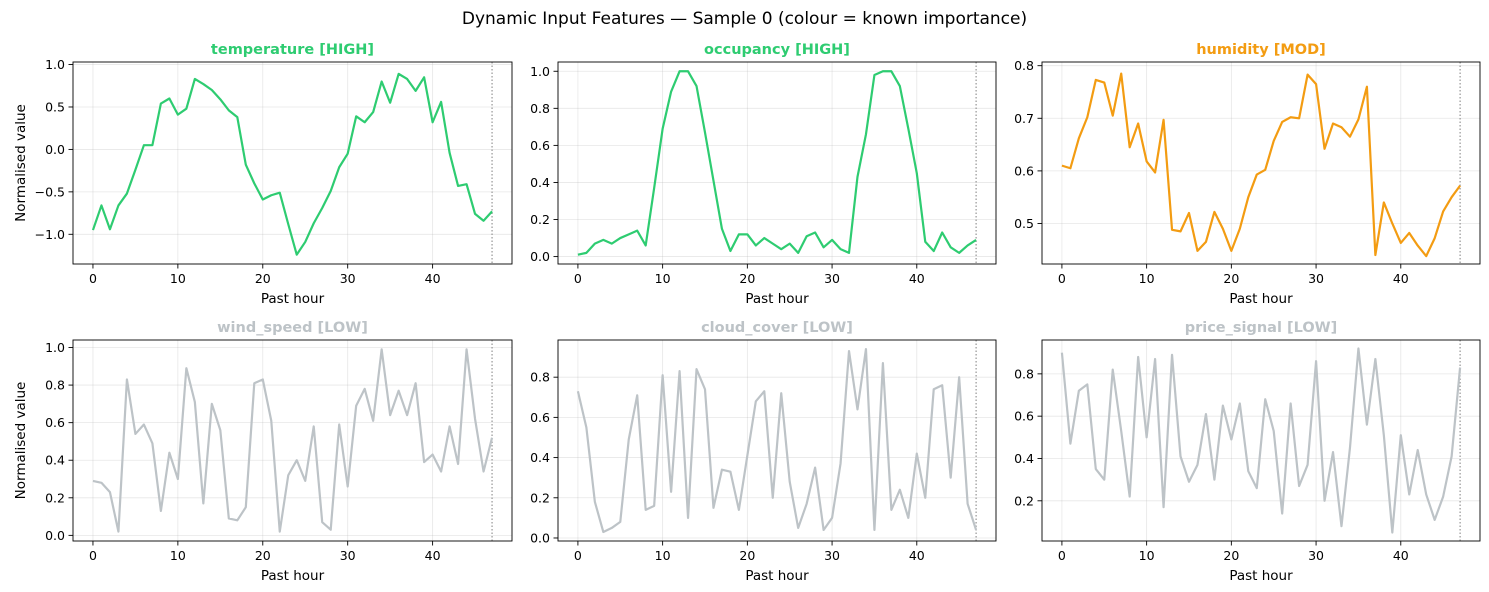 The width and height of the screenshot is (1489, 592). What do you see at coordinates (50, 234) in the screenshot?
I see `y-tick-label: −1.0` at bounding box center [50, 234].